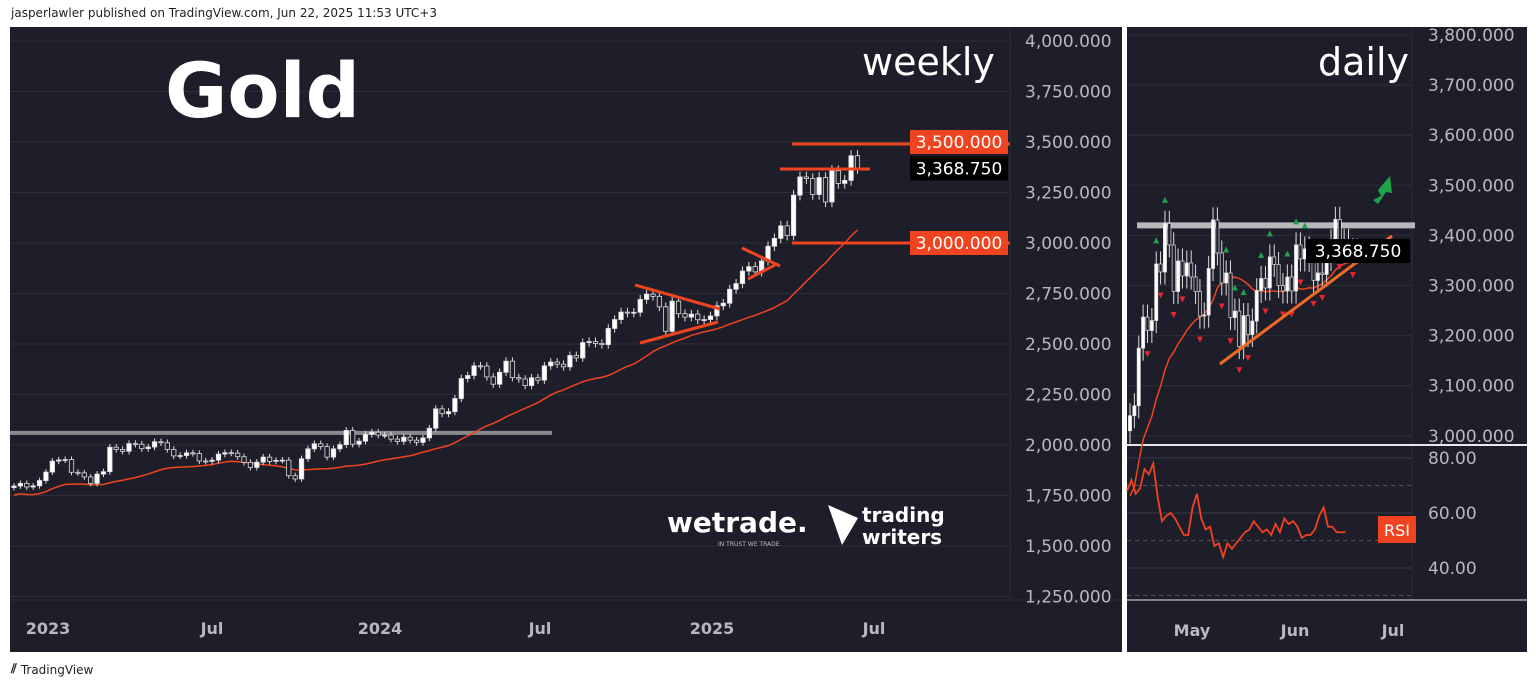  I want to click on x-tick-label: 2025, so click(712, 628).